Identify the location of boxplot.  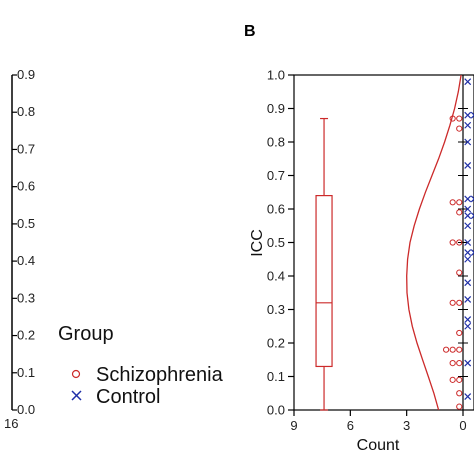
(324, 264).